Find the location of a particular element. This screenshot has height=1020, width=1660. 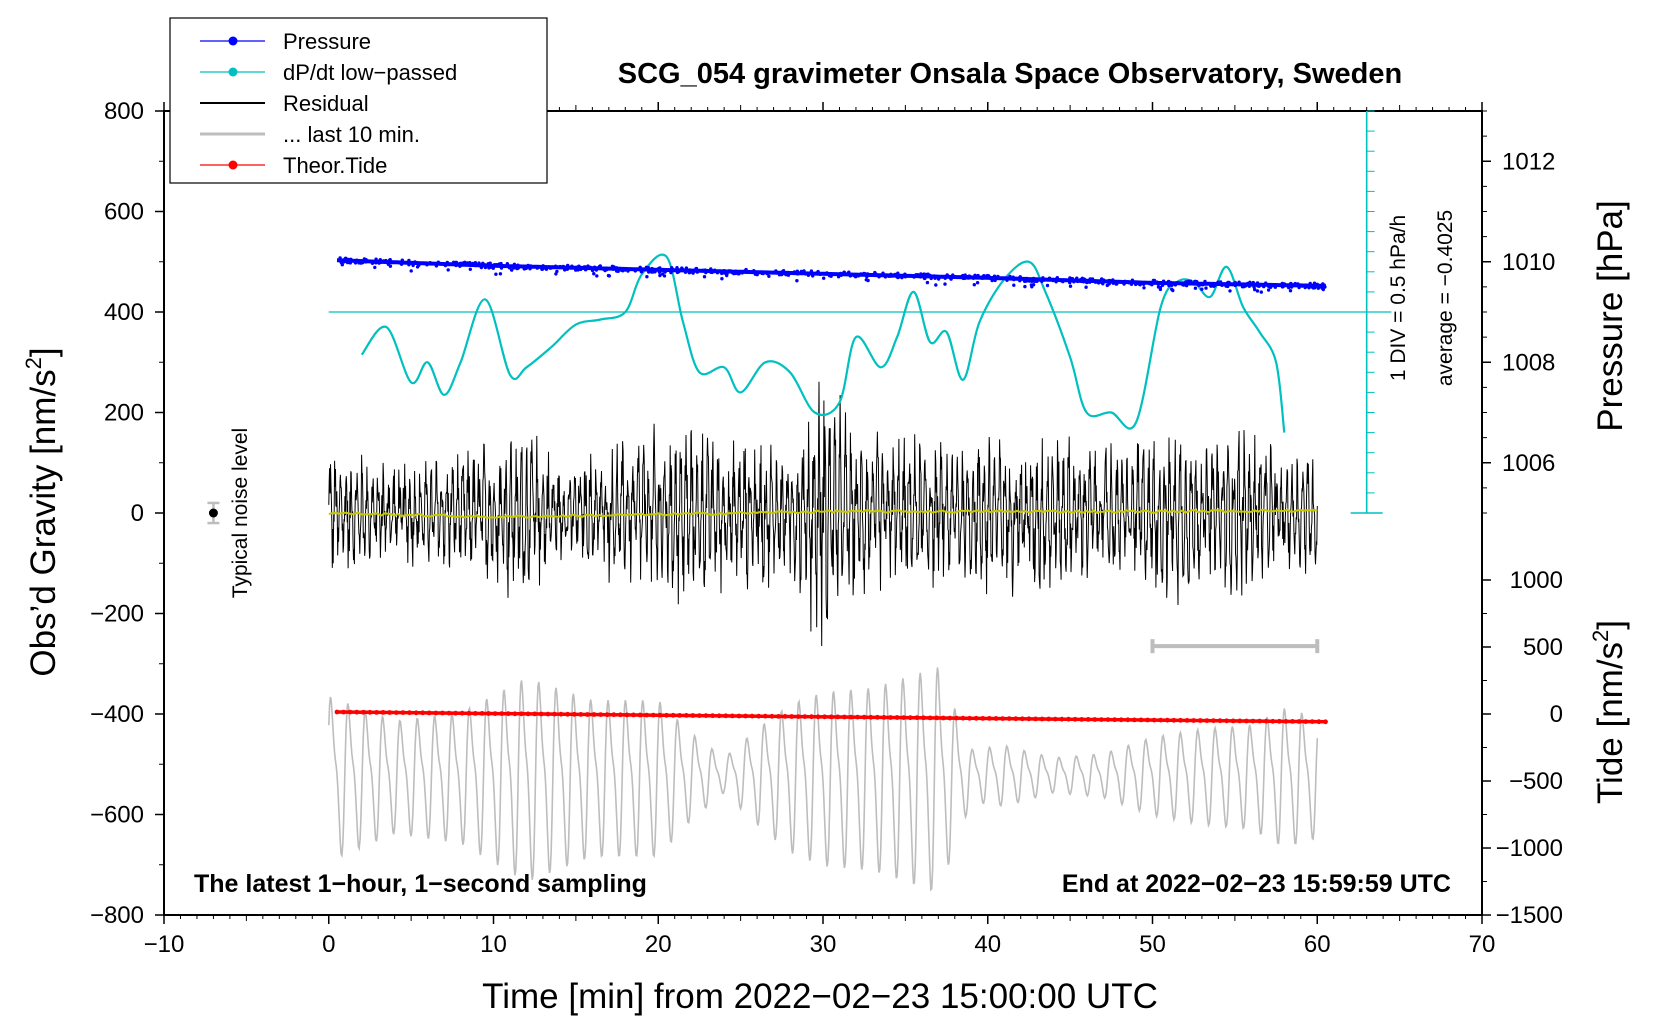

y-tick-label: 0 is located at coordinates (137, 513).